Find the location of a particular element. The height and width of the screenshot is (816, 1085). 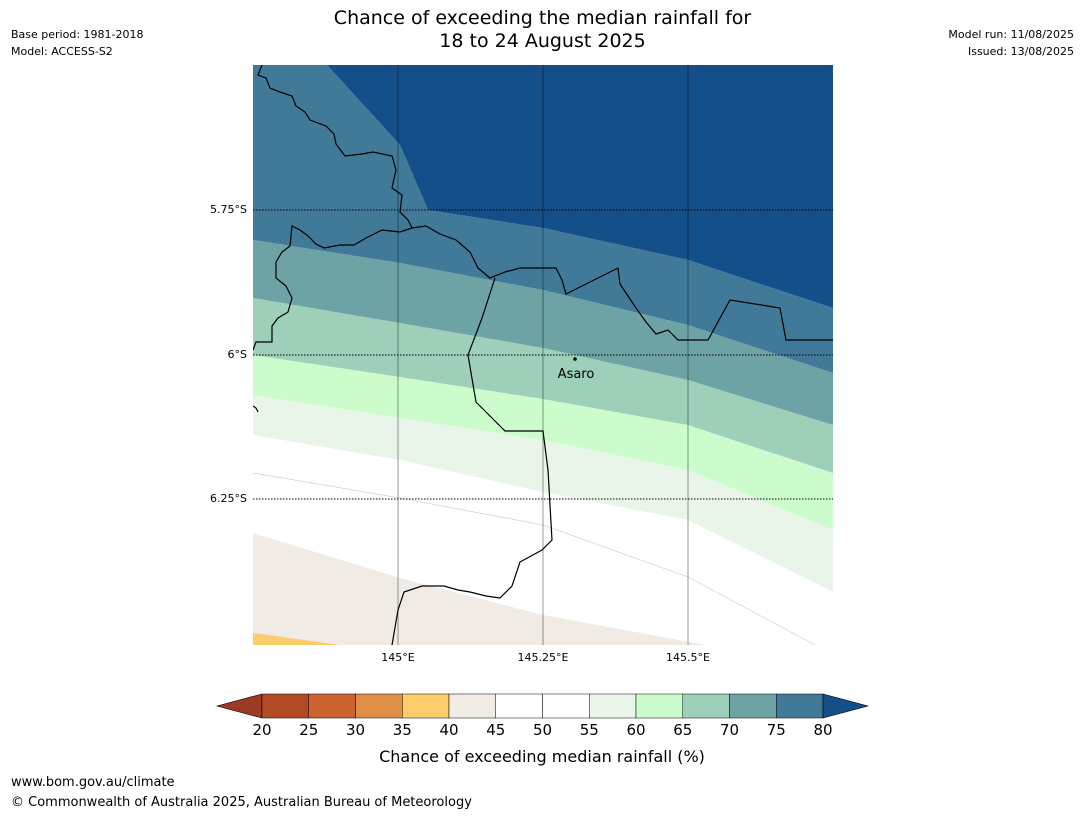

colorbar-tick-label: 30 is located at coordinates (355, 730).